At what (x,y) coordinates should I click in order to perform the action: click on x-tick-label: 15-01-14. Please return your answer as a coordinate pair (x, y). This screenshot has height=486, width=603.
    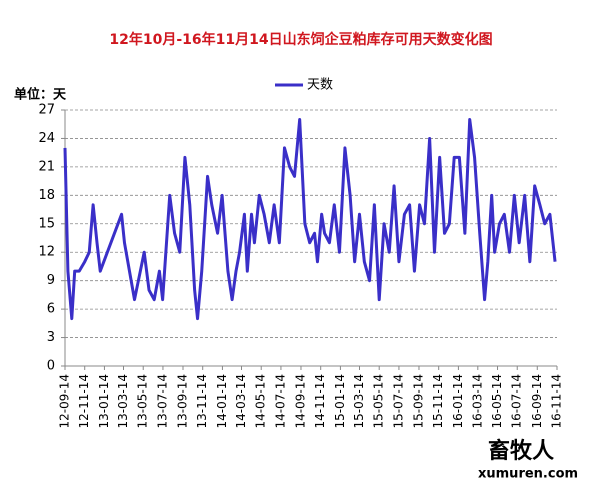
    Looking at the image, I should click on (340, 401).